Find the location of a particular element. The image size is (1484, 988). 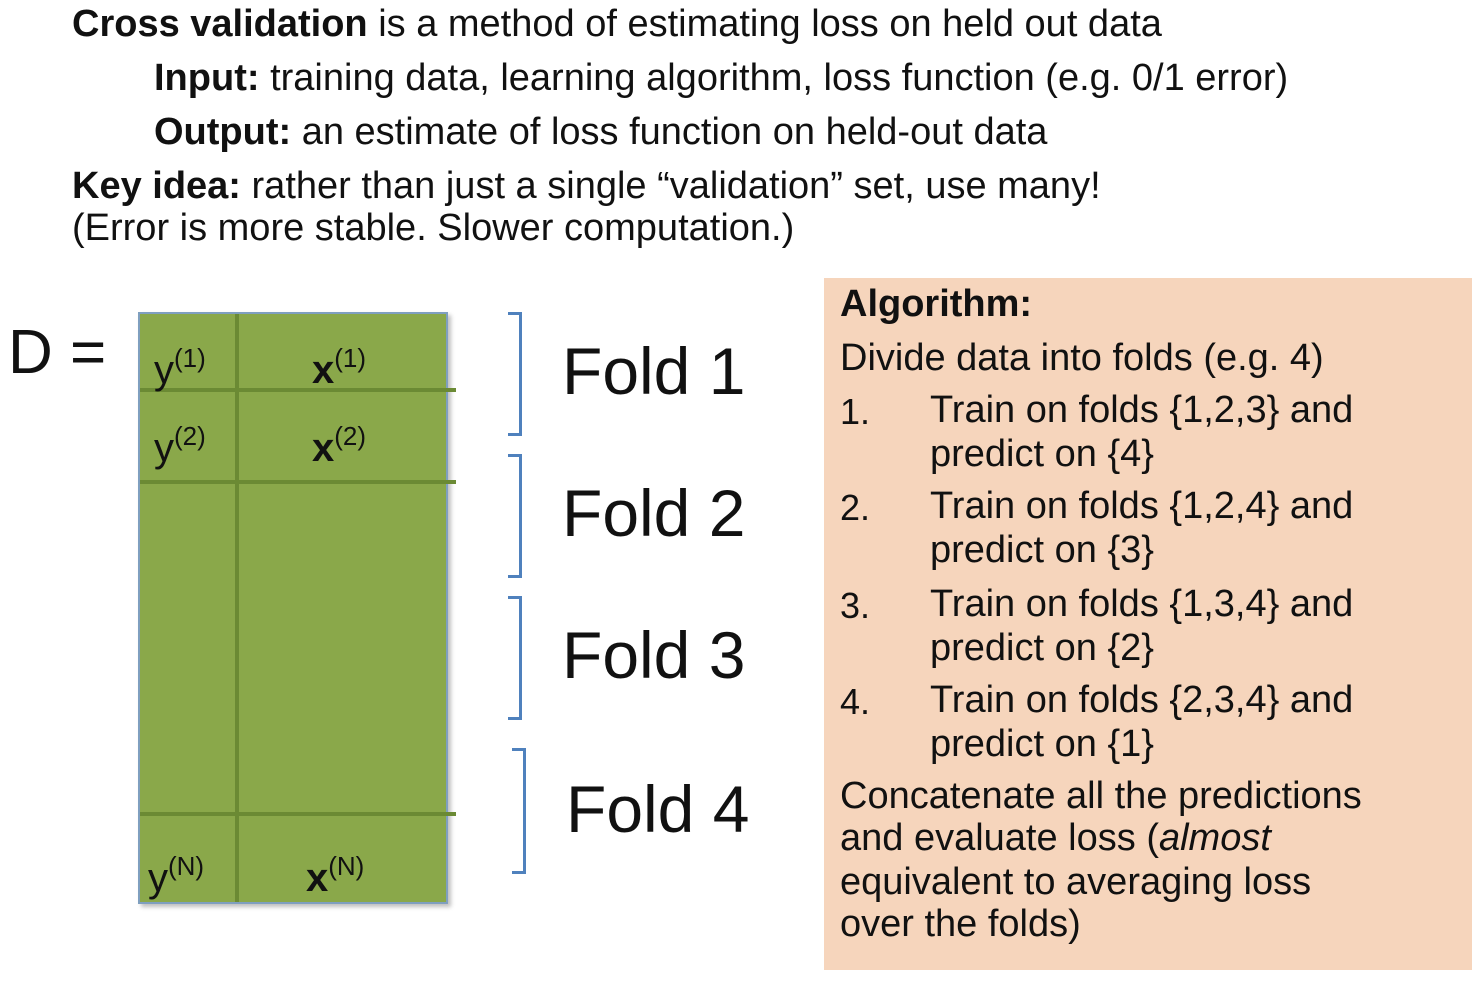

fold-3-bracket is located at coordinates (515, 658).